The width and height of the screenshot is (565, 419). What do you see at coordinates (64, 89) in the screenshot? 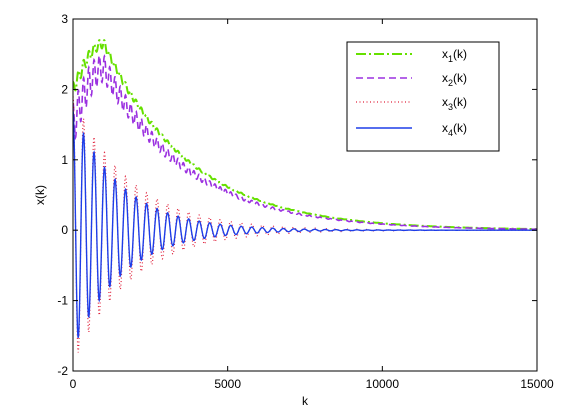
I see `y-tick-label: 2` at bounding box center [64, 89].